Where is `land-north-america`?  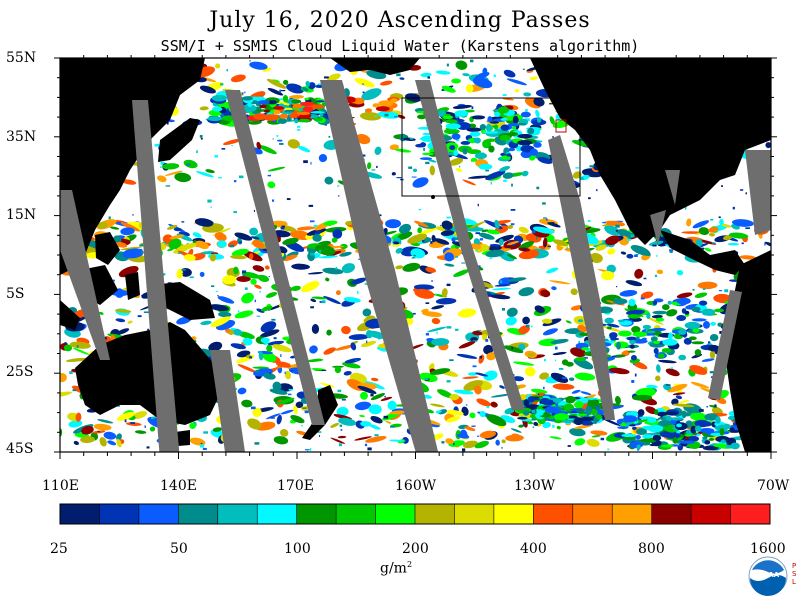 land-north-america is located at coordinates (650, 151).